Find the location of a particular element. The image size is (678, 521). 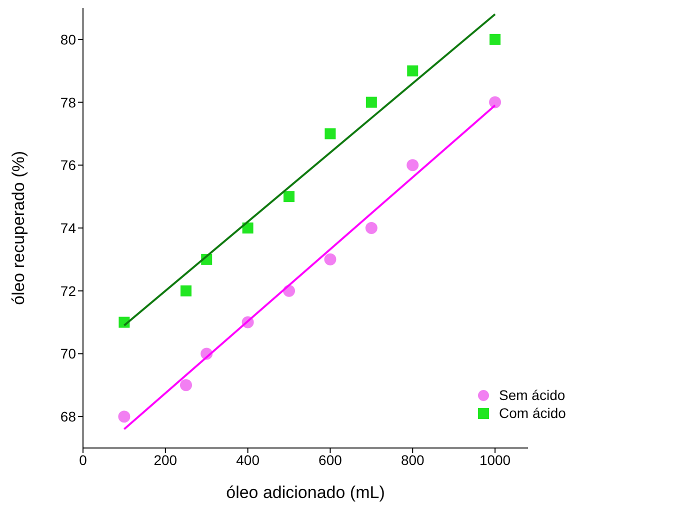

y-tick-label: 70 is located at coordinates (68, 354).